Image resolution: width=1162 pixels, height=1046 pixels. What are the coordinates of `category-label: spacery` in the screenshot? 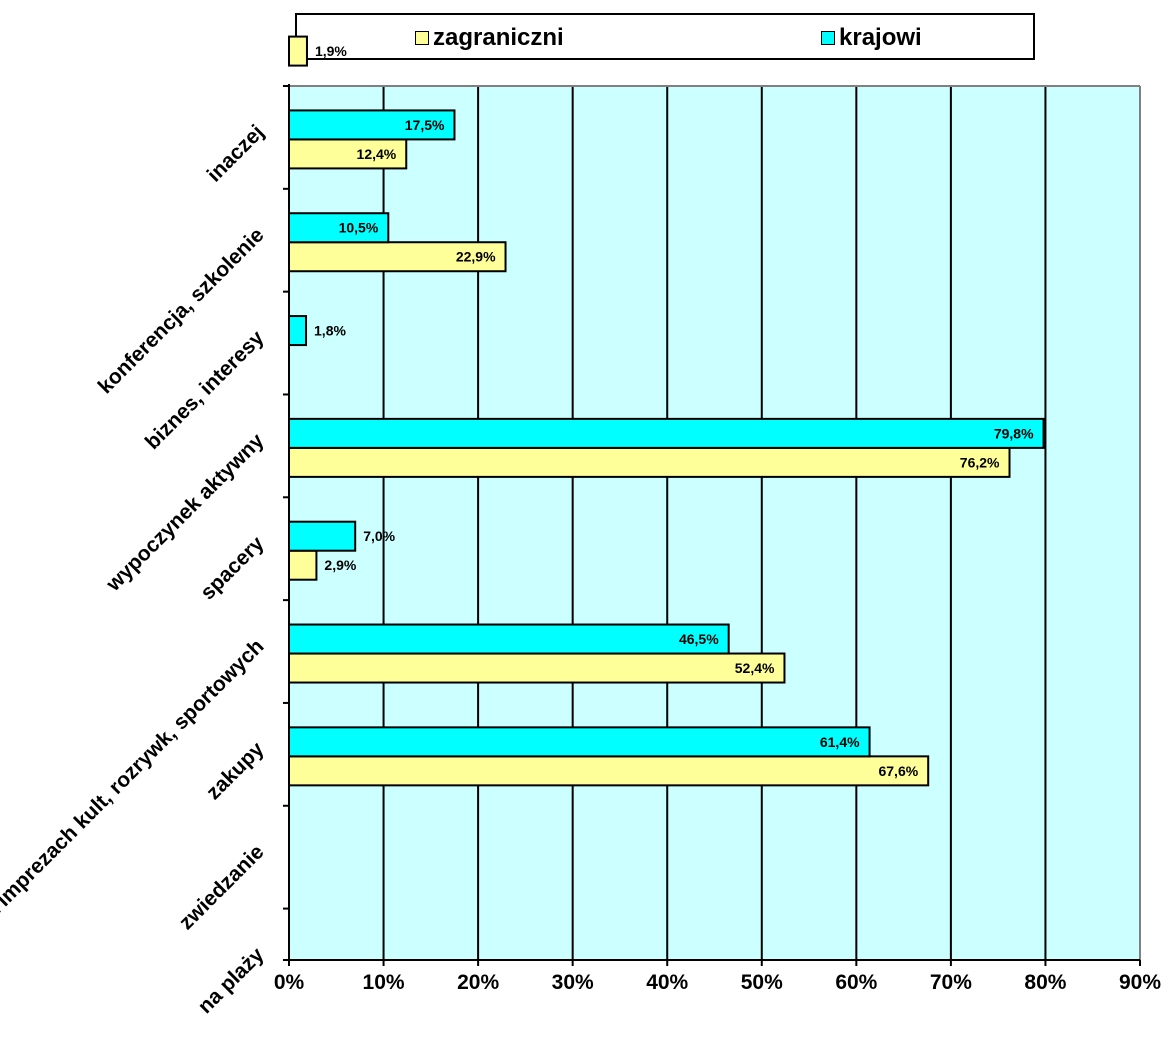 It's located at (232, 568).